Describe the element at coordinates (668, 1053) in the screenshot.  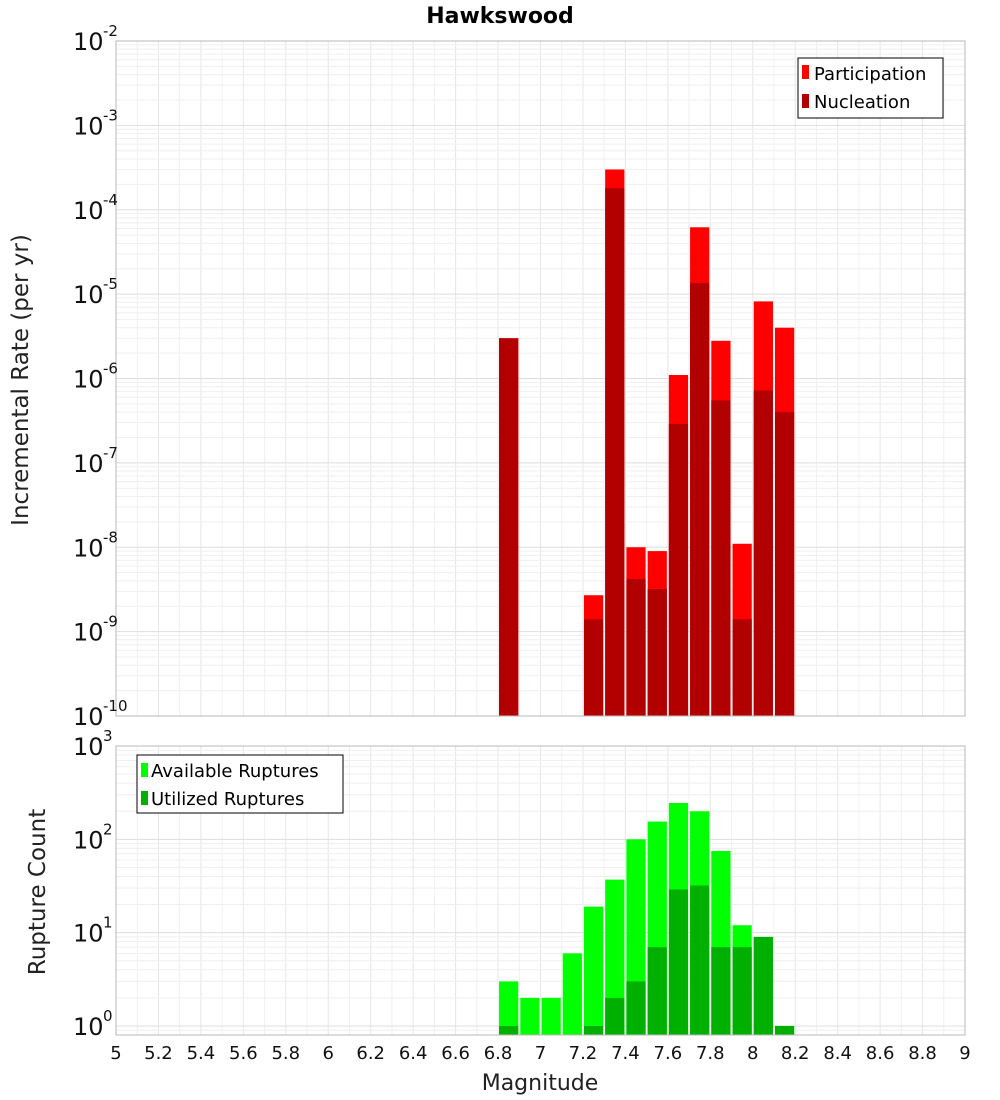
I see `x-tick-label: 7.6` at that location.